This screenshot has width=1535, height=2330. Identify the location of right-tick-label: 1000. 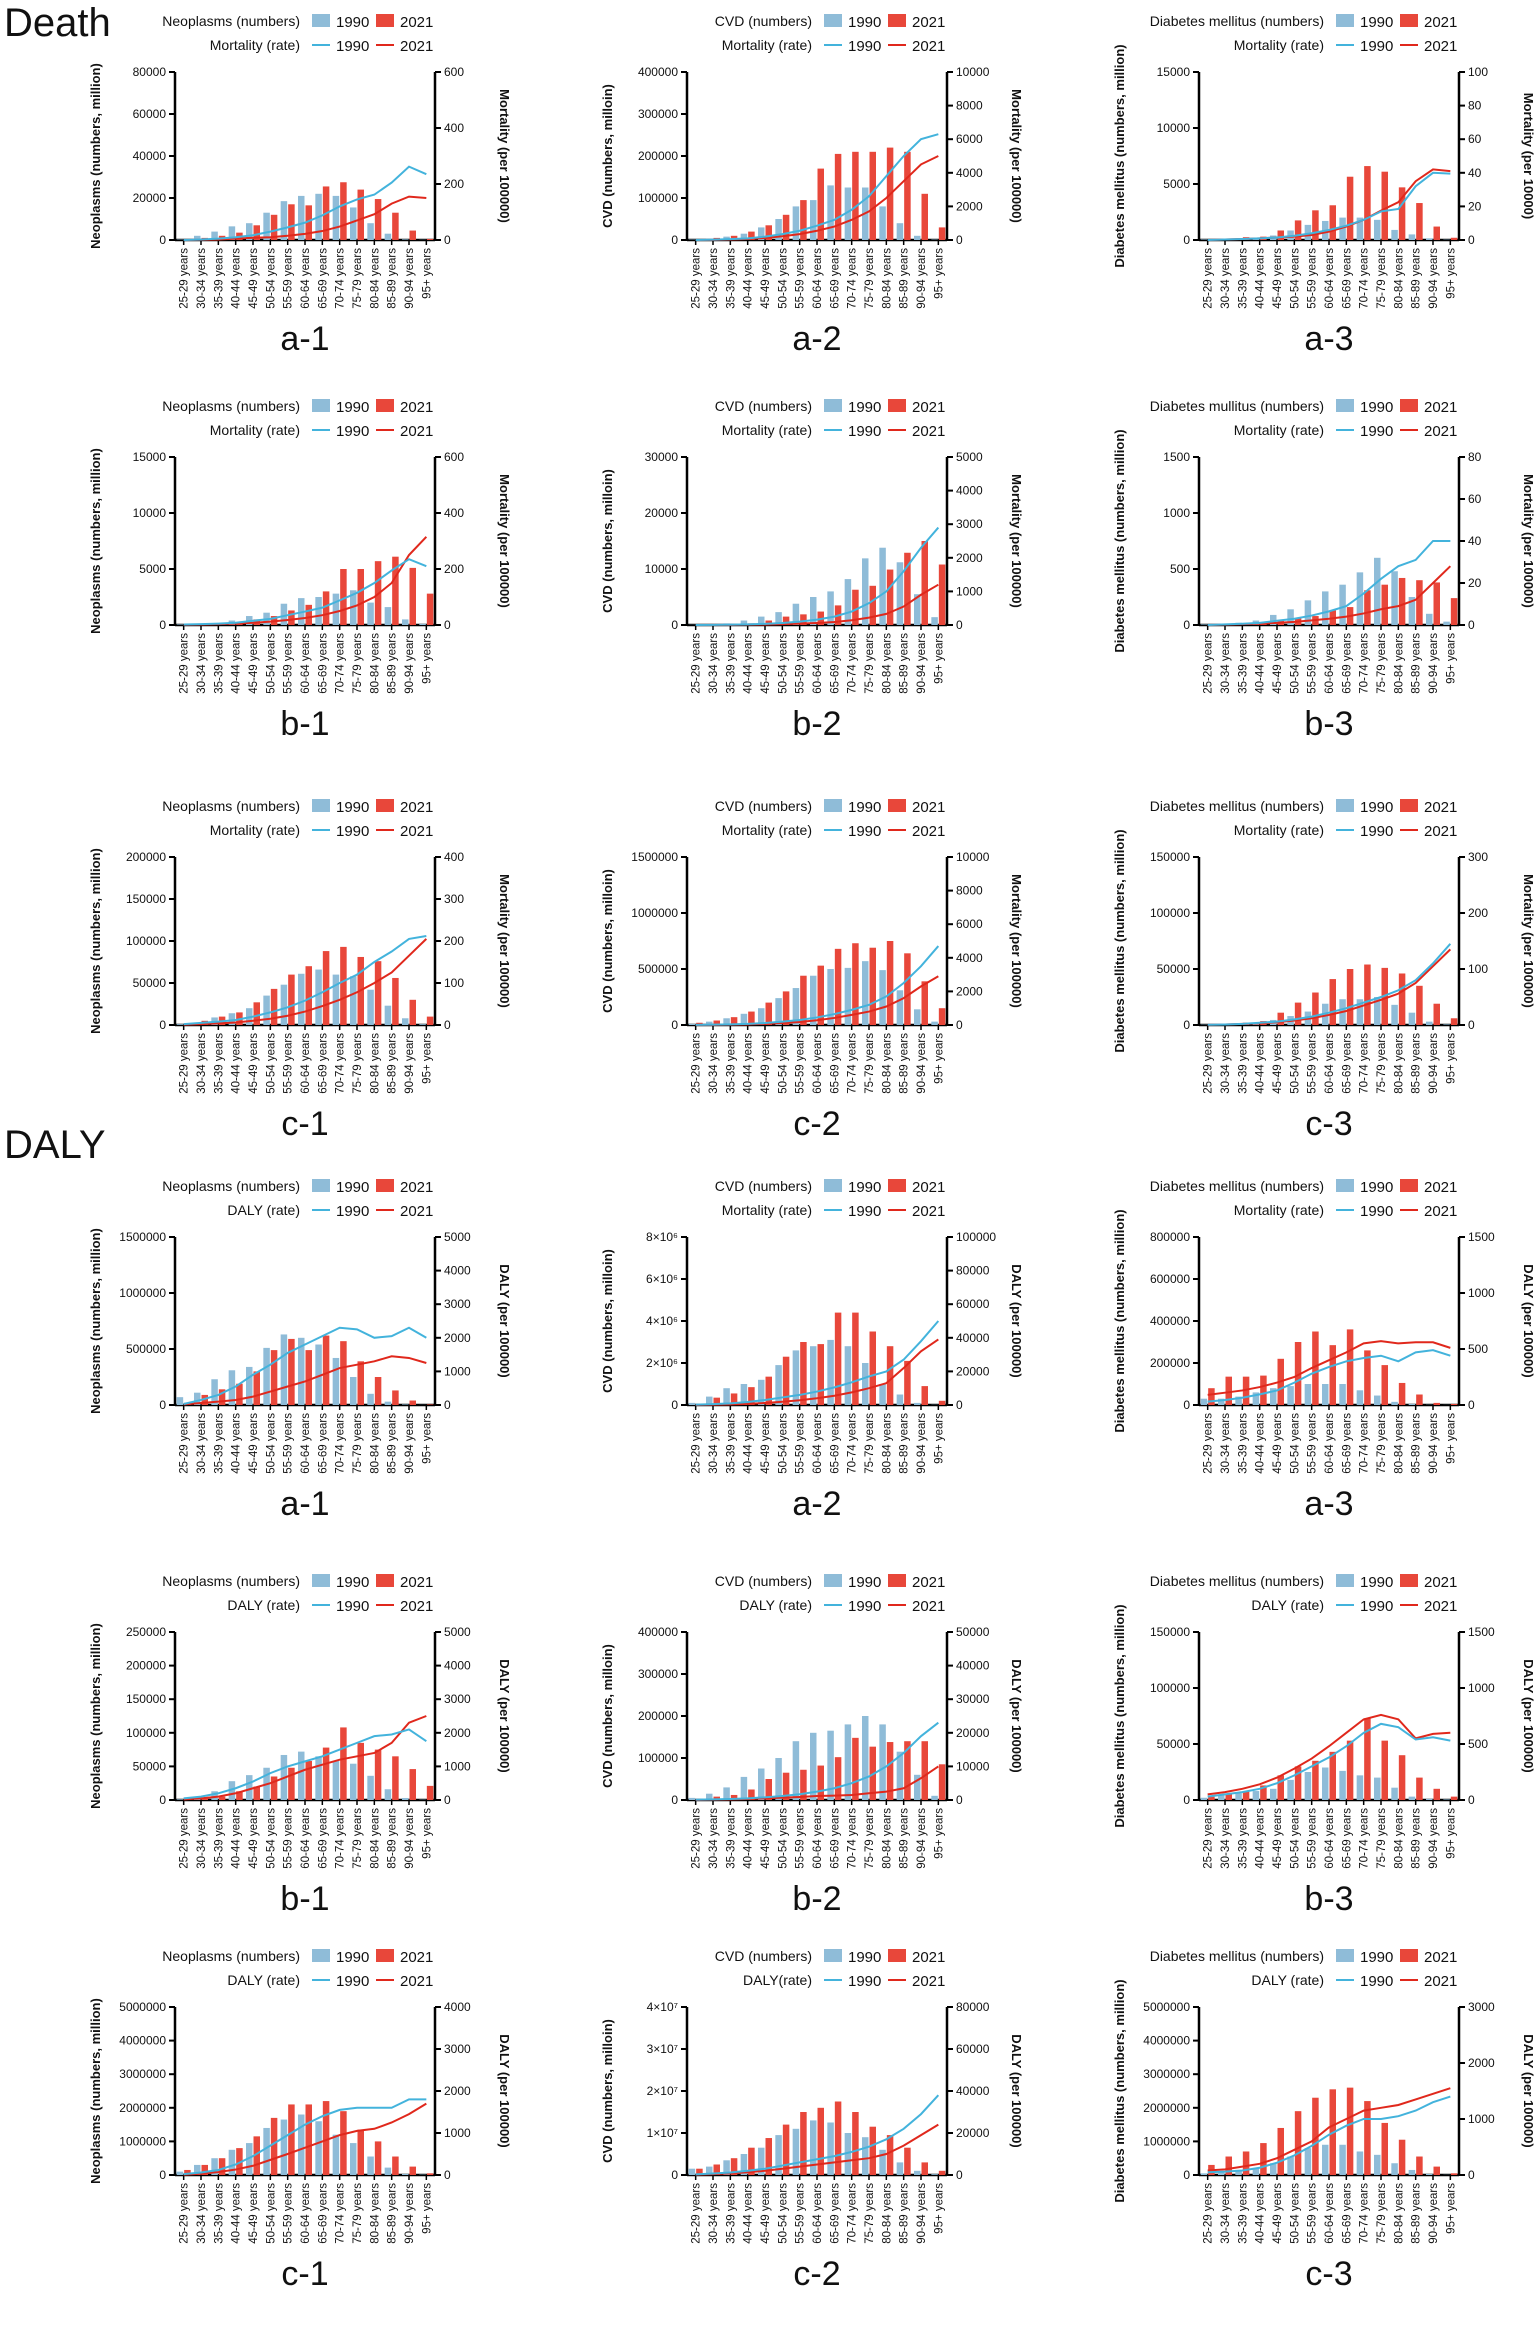
(457, 2133).